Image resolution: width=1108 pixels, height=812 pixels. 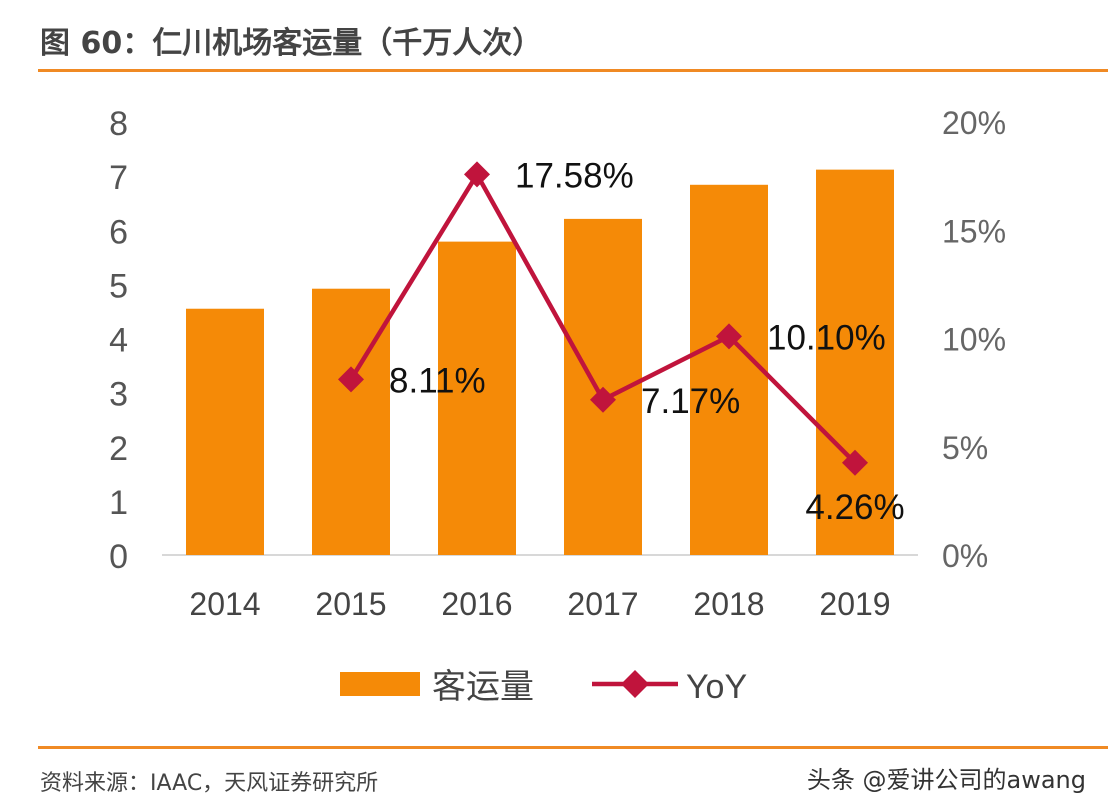 I want to click on chart-title: 图 60：仁川机场客运量（千万人次）, so click(x=291, y=43).